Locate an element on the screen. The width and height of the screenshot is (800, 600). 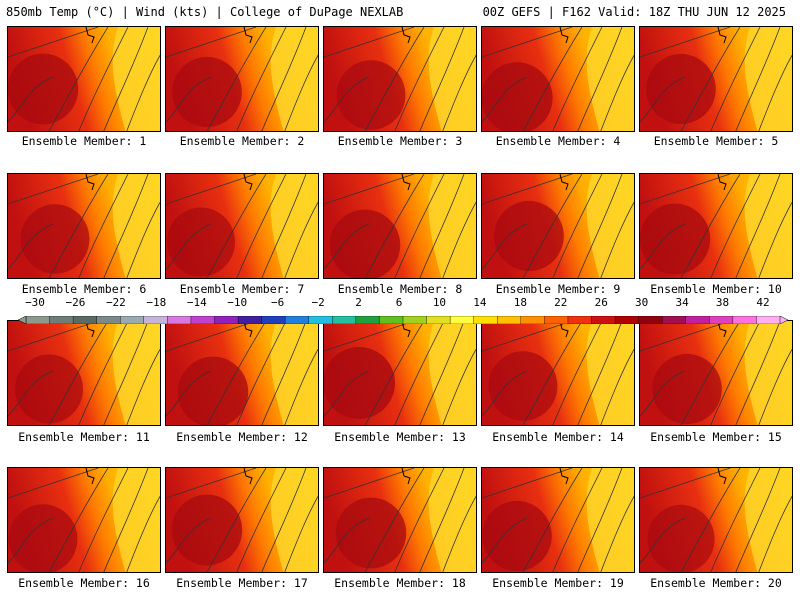
colorbar-tick-label: 18 is located at coordinates (520, 302).